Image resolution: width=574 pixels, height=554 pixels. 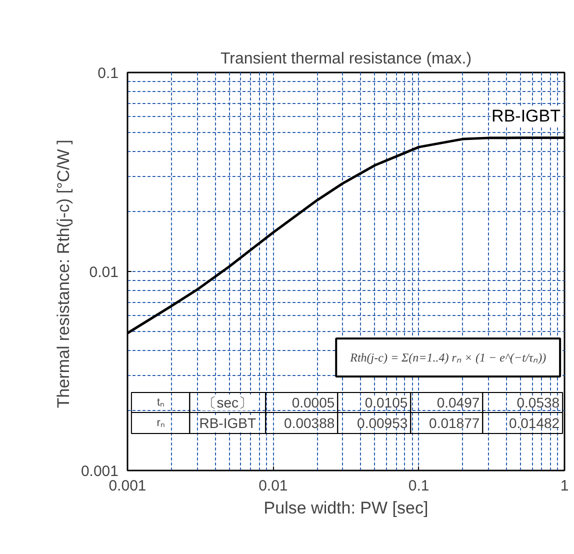 I want to click on x-tick-label: 0.001, so click(x=127, y=486).